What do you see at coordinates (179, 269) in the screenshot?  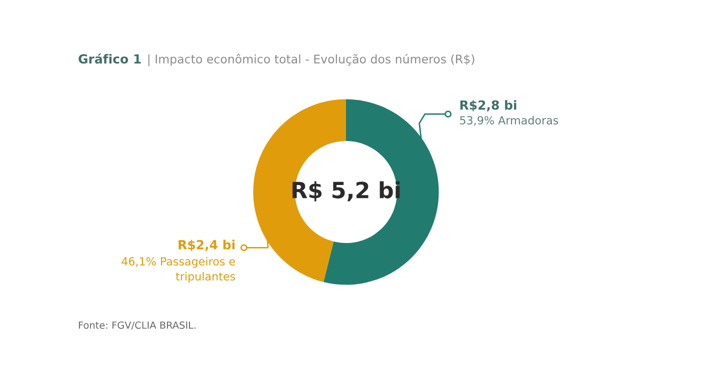 I see `slice-label: 46,1% Passageiros e tripulantes` at bounding box center [179, 269].